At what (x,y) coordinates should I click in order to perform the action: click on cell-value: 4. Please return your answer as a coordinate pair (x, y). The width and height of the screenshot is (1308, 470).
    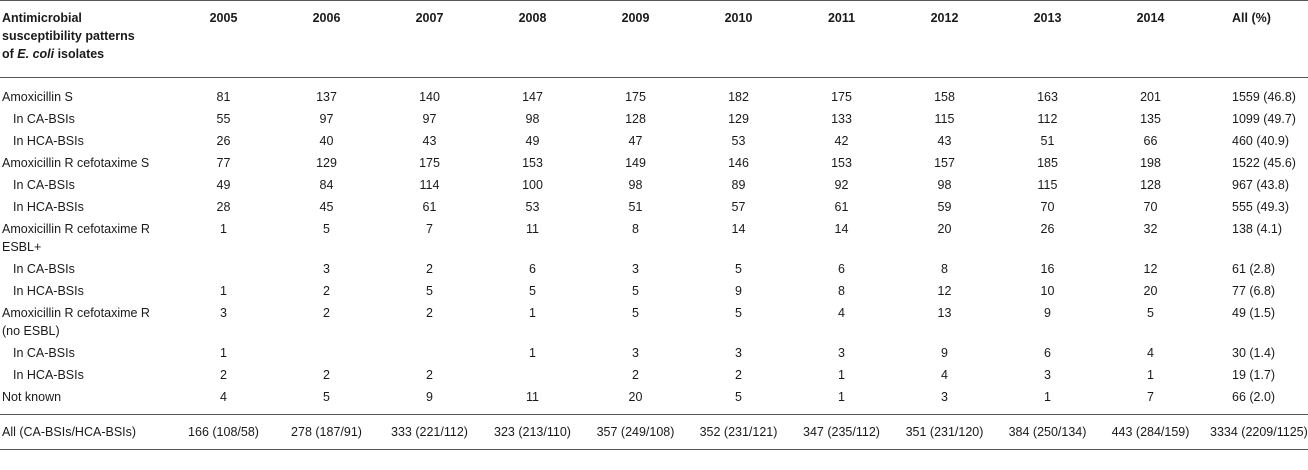
    Looking at the image, I should click on (223, 397).